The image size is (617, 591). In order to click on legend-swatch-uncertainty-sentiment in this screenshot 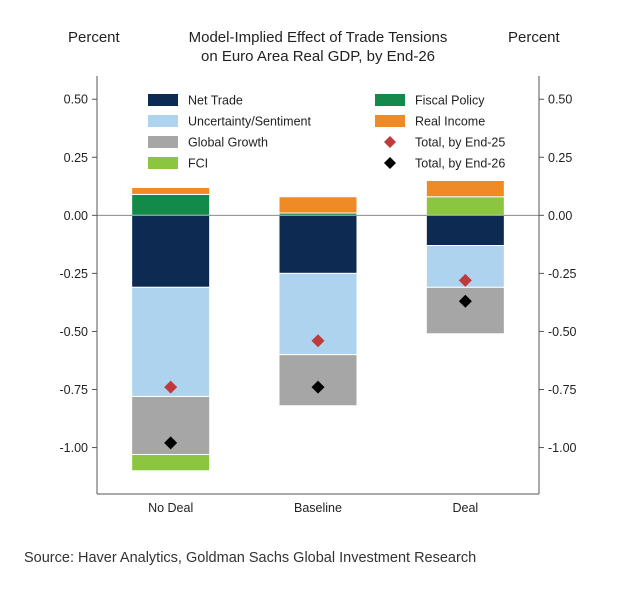, I will do `click(163, 121)`.